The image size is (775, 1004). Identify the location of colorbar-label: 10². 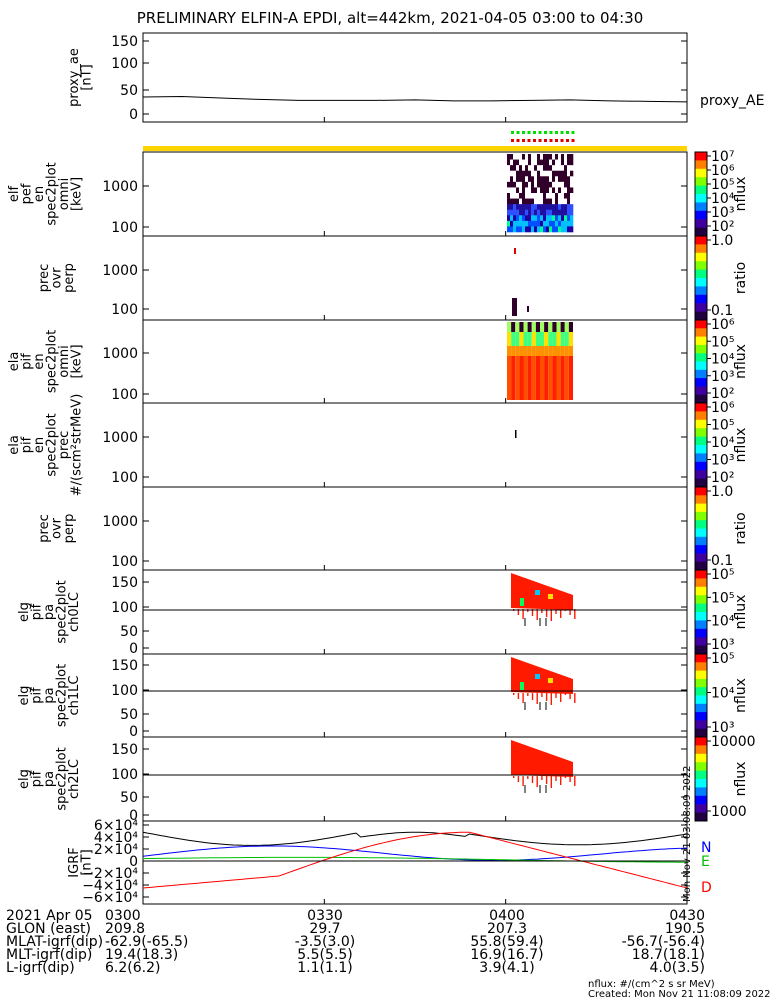
(722, 394).